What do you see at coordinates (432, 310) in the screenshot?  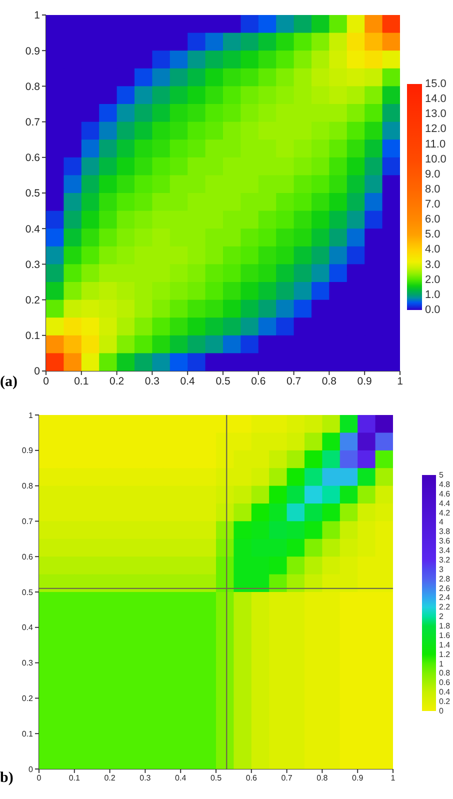 I see `color-bar-label: 0.0` at bounding box center [432, 310].